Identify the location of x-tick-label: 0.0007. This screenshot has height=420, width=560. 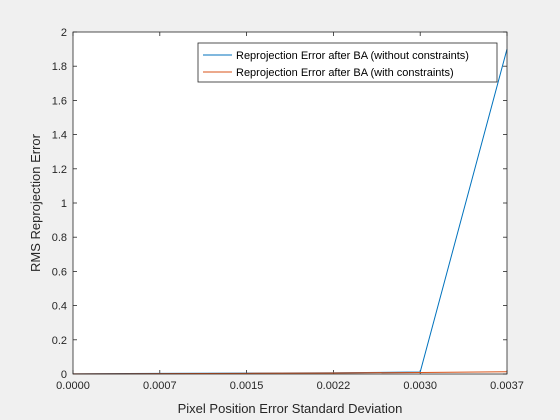
(160, 386).